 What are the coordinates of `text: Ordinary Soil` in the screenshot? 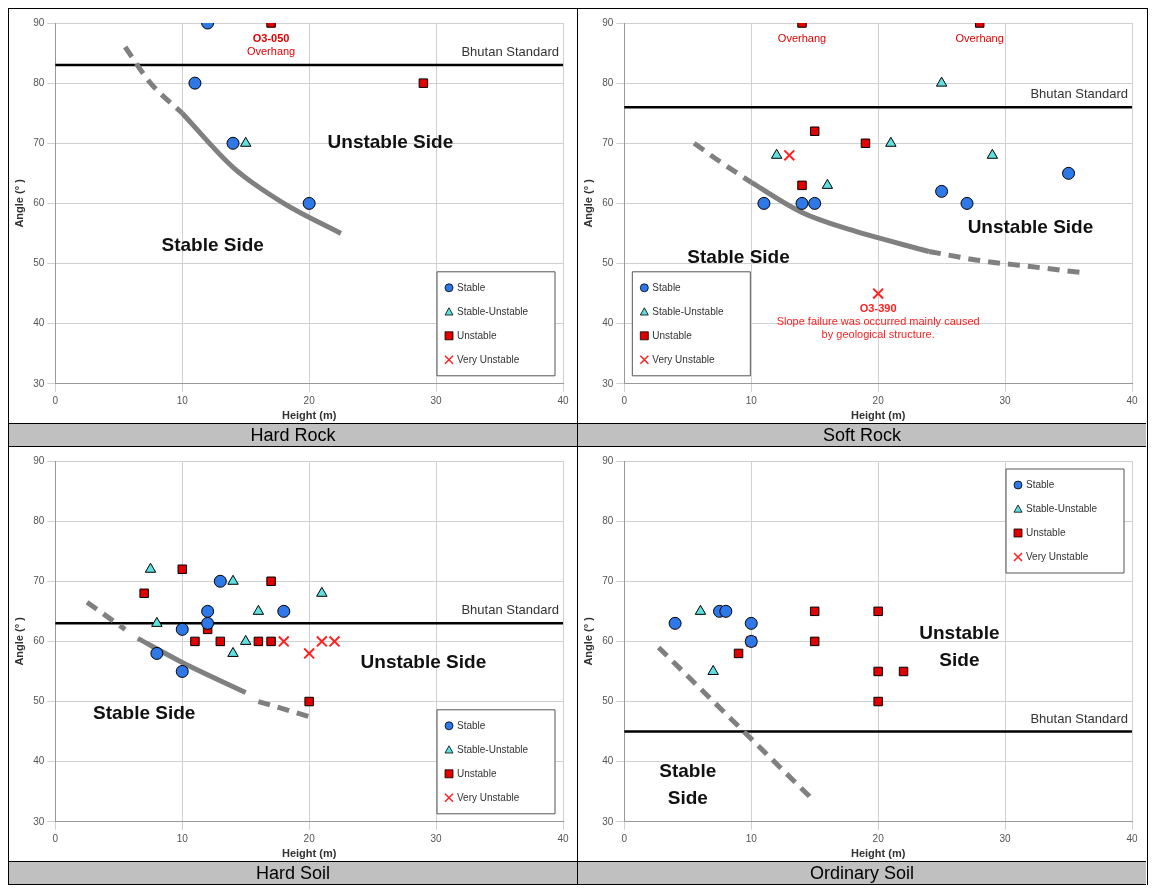 It's located at (862, 872).